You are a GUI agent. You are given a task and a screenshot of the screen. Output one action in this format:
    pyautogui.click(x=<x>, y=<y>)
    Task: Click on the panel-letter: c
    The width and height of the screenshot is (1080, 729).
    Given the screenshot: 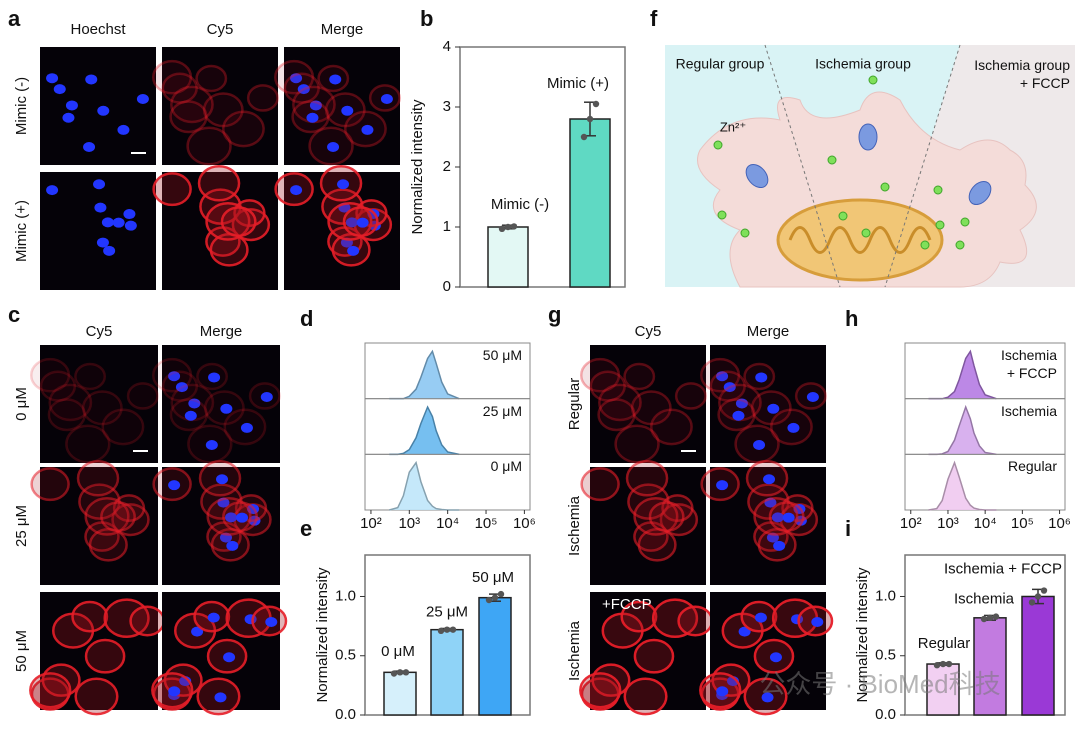 What is the action you would take?
    pyautogui.click(x=14, y=314)
    